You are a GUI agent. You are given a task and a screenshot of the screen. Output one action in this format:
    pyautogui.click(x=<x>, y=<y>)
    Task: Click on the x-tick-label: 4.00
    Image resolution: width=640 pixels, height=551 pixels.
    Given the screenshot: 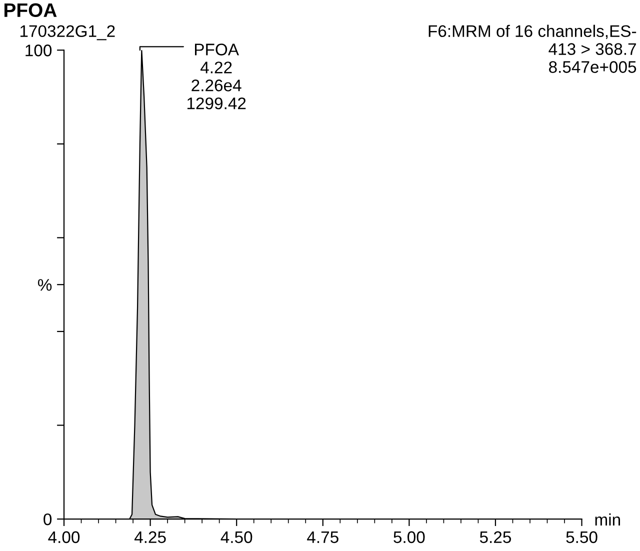 What is the action you would take?
    pyautogui.click(x=64, y=537)
    